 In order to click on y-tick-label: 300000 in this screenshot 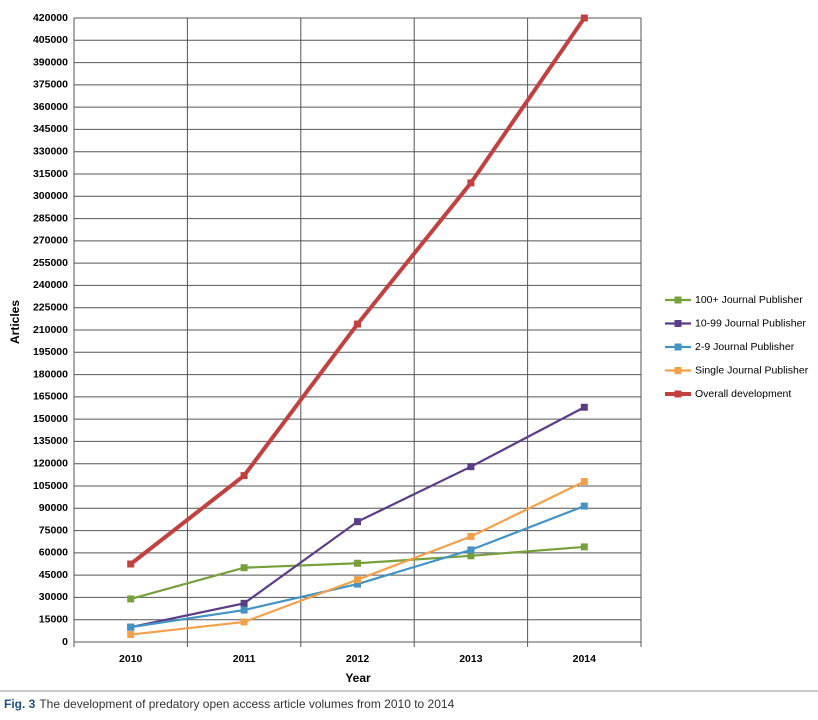, I will do `click(50, 196)`.